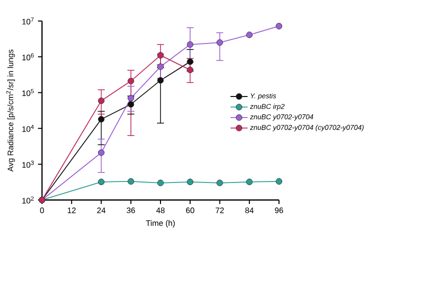 The height and width of the screenshot is (291, 433). What do you see at coordinates (220, 211) in the screenshot?
I see `x-tick-label: 72` at bounding box center [220, 211].